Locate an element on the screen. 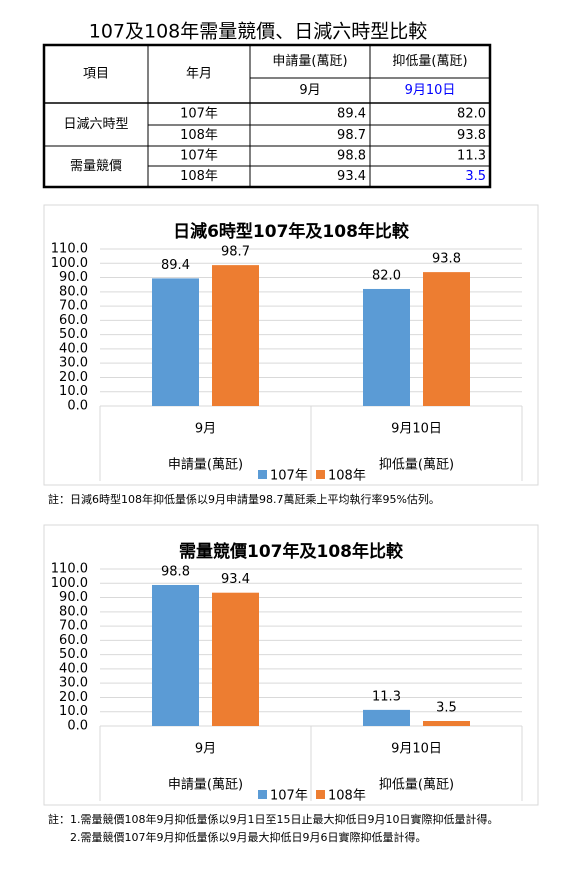  table-subheader: 9月10日 is located at coordinates (430, 90).